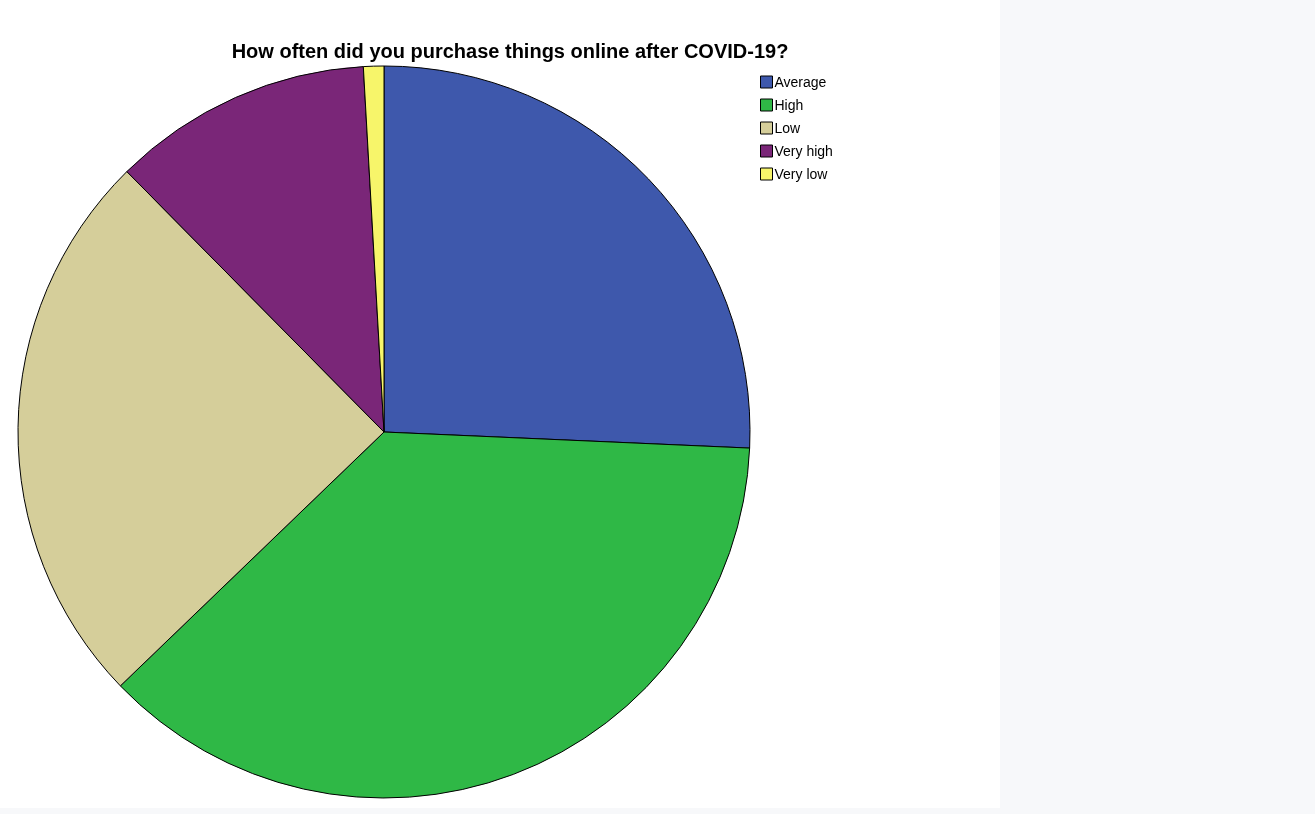  Describe the element at coordinates (801, 174) in the screenshot. I see `legend-label: Very low` at that location.